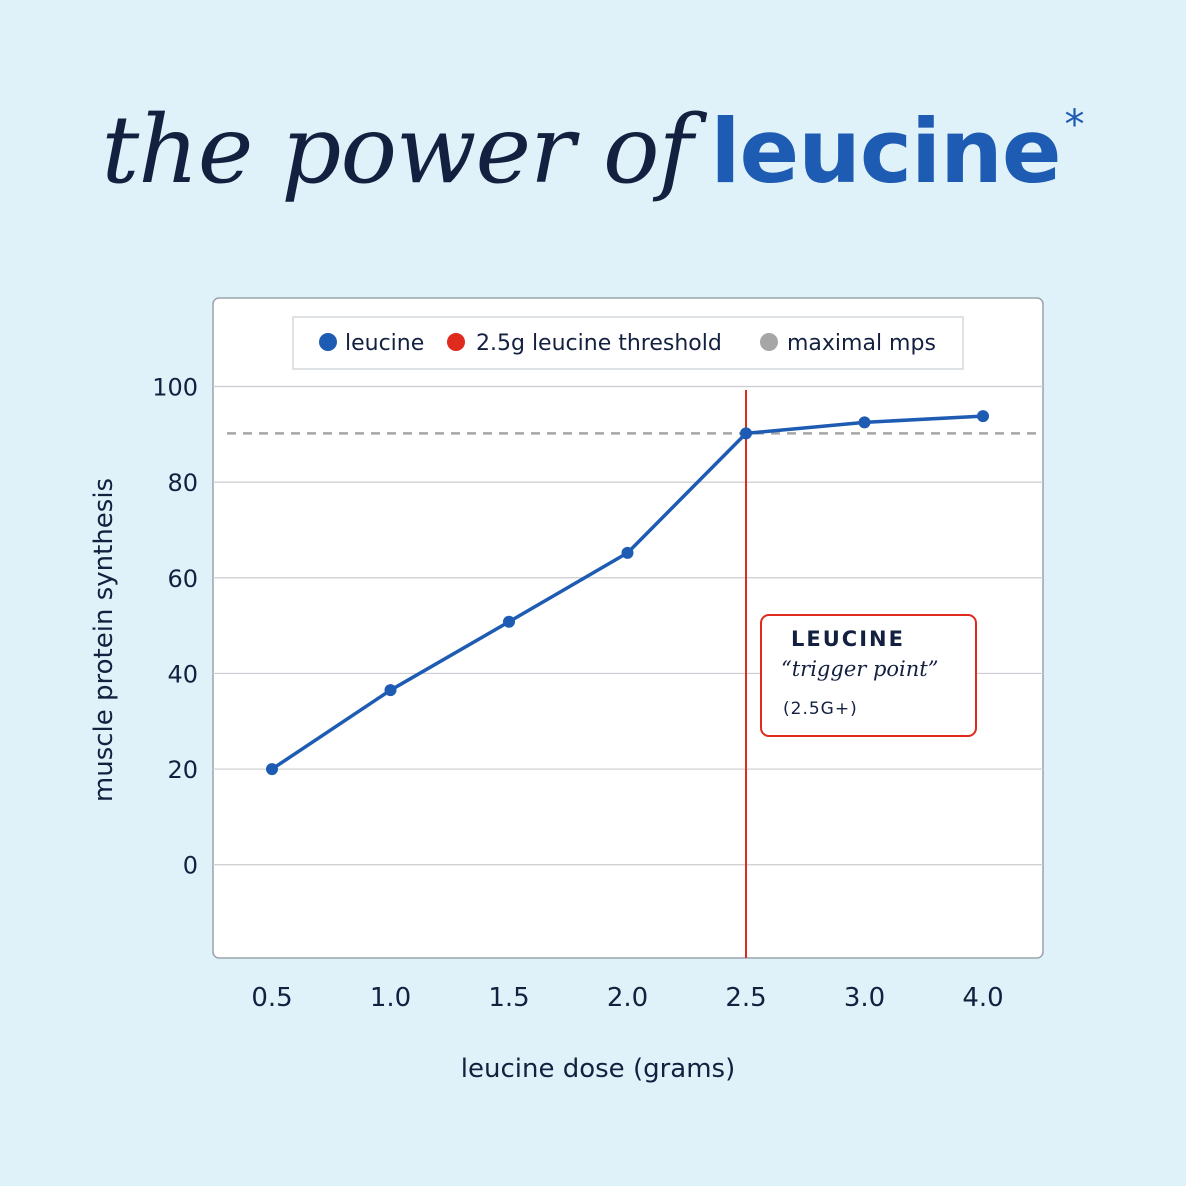 Image resolution: width=1186 pixels, height=1186 pixels. I want to click on legend-leucine-label: leucine, so click(384, 343).